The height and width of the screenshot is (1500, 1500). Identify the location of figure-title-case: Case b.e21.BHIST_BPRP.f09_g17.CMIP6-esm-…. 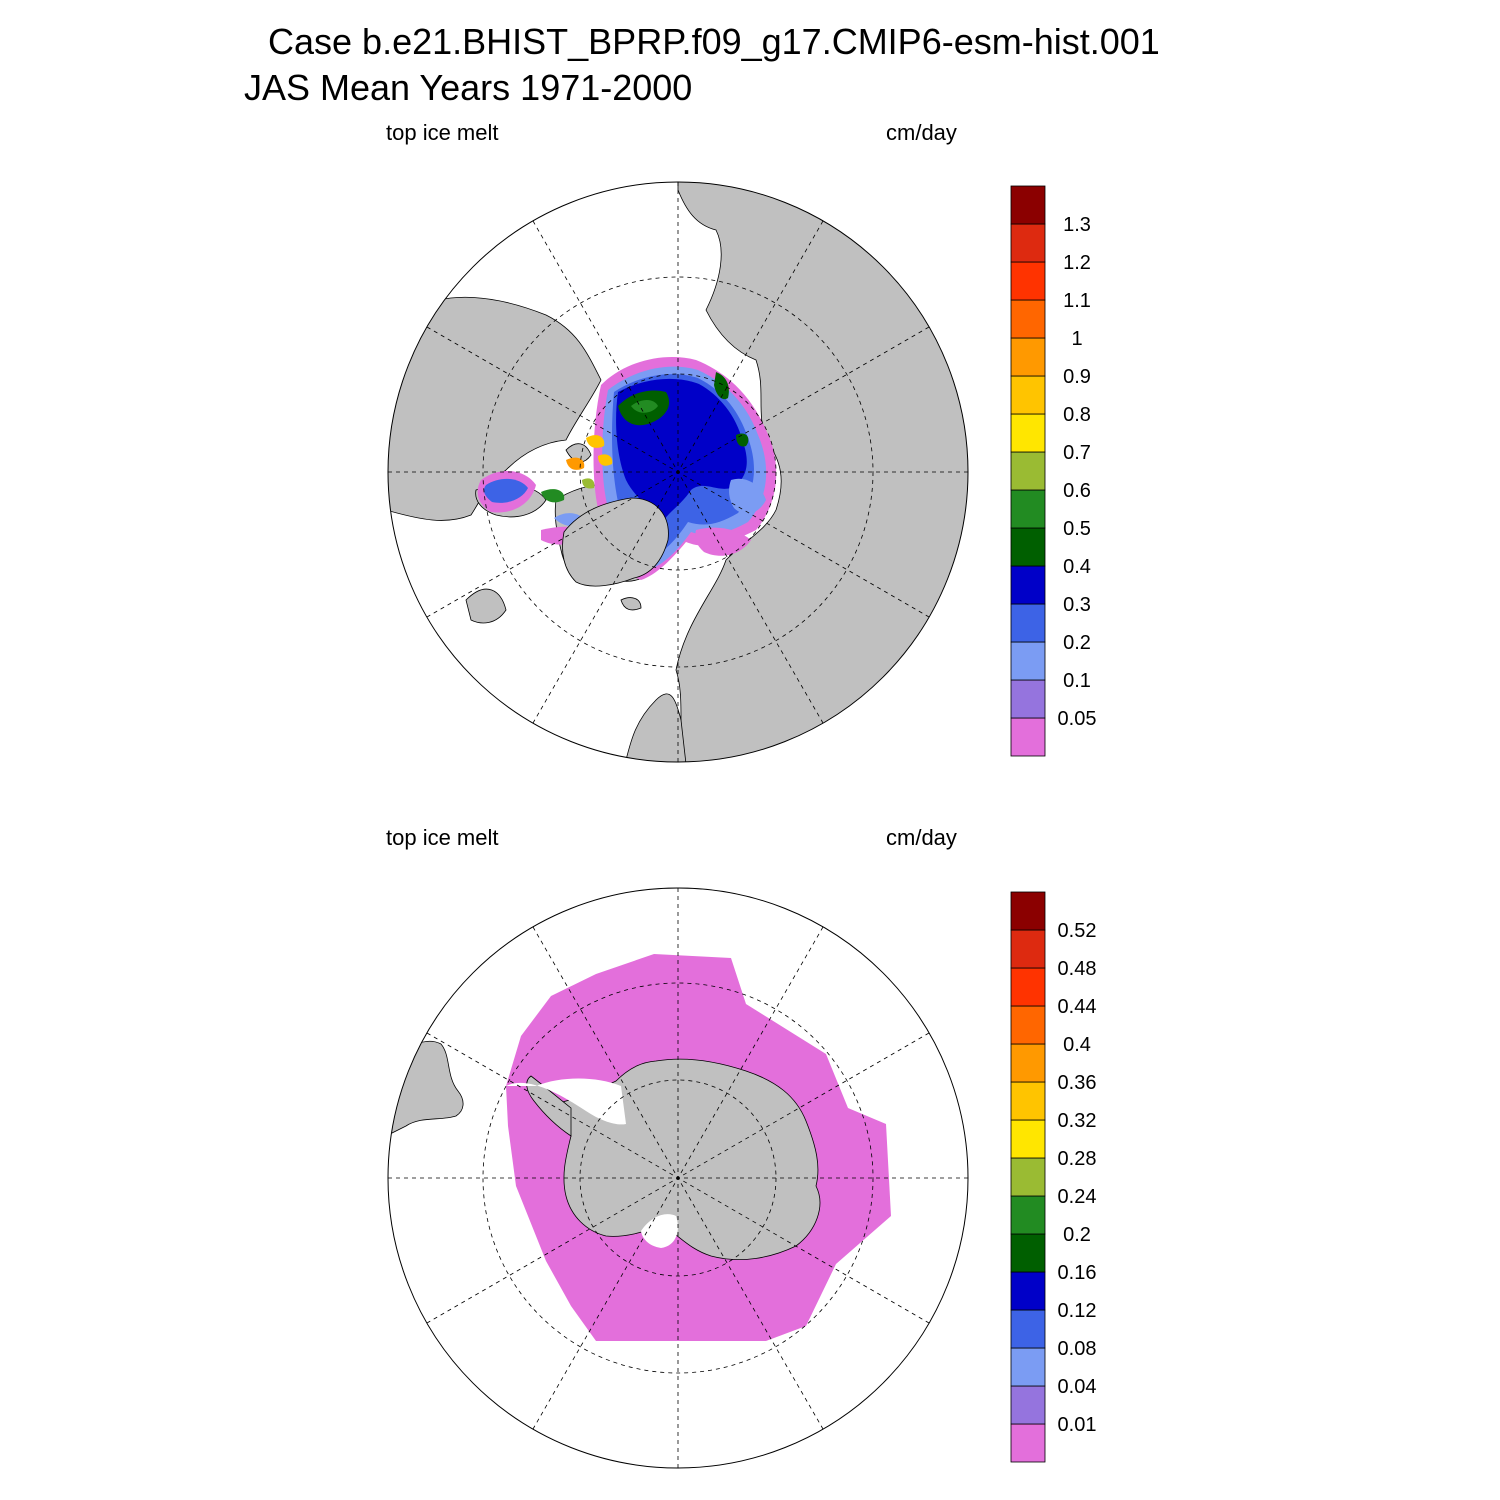
(714, 41).